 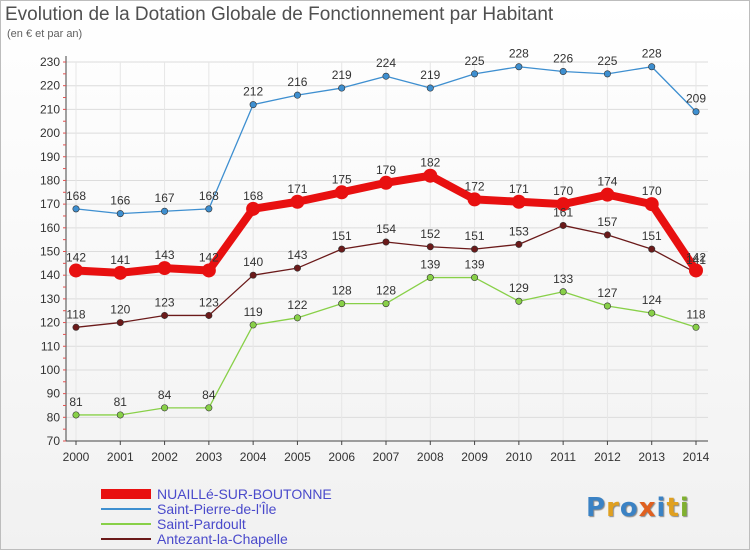 I want to click on data-label: 122, so click(x=297, y=305).